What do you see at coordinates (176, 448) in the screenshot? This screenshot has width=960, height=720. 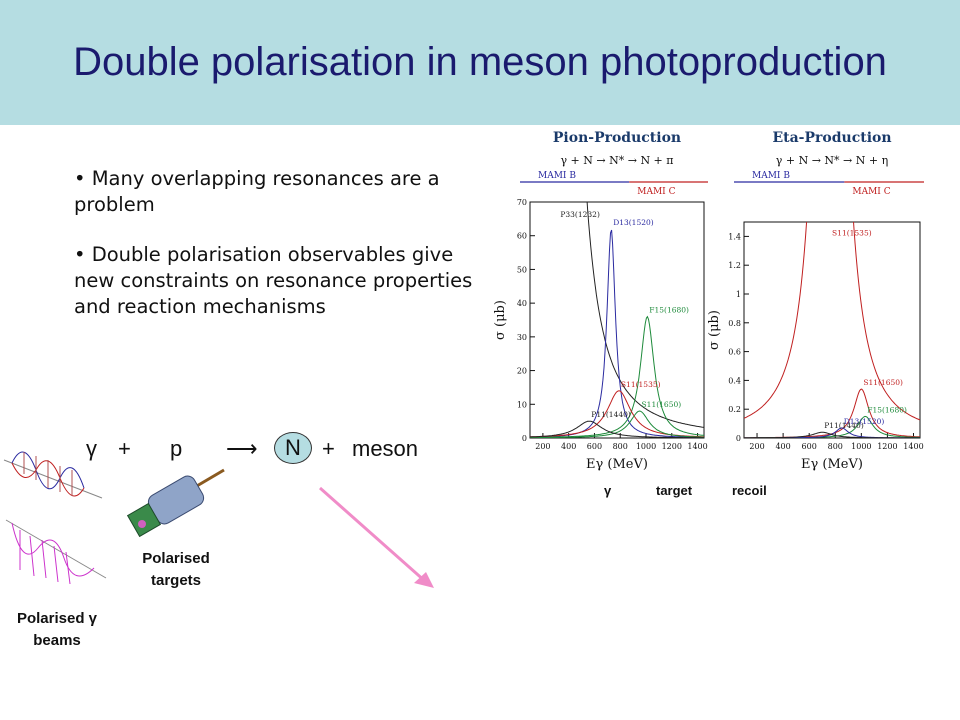 I see `proton-symbol: p` at bounding box center [176, 448].